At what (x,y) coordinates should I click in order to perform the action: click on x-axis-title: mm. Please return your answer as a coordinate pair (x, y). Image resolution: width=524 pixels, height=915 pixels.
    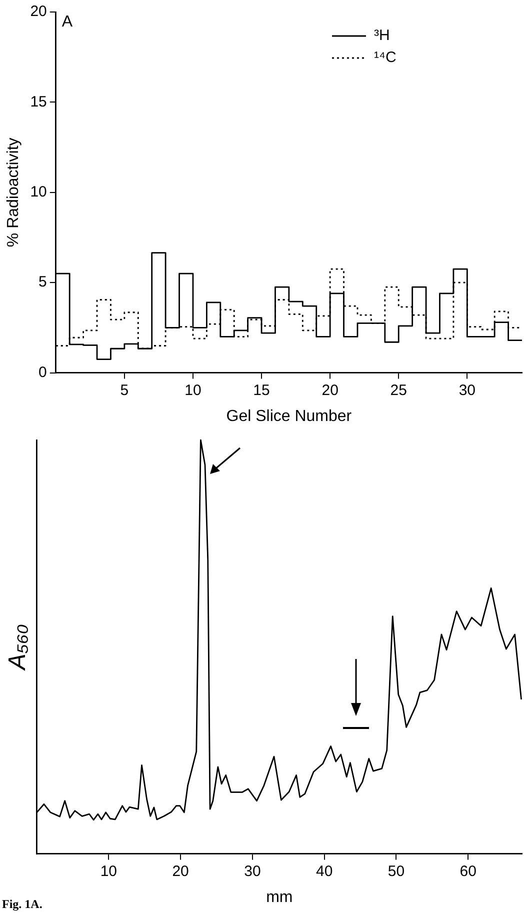
    Looking at the image, I should click on (279, 897).